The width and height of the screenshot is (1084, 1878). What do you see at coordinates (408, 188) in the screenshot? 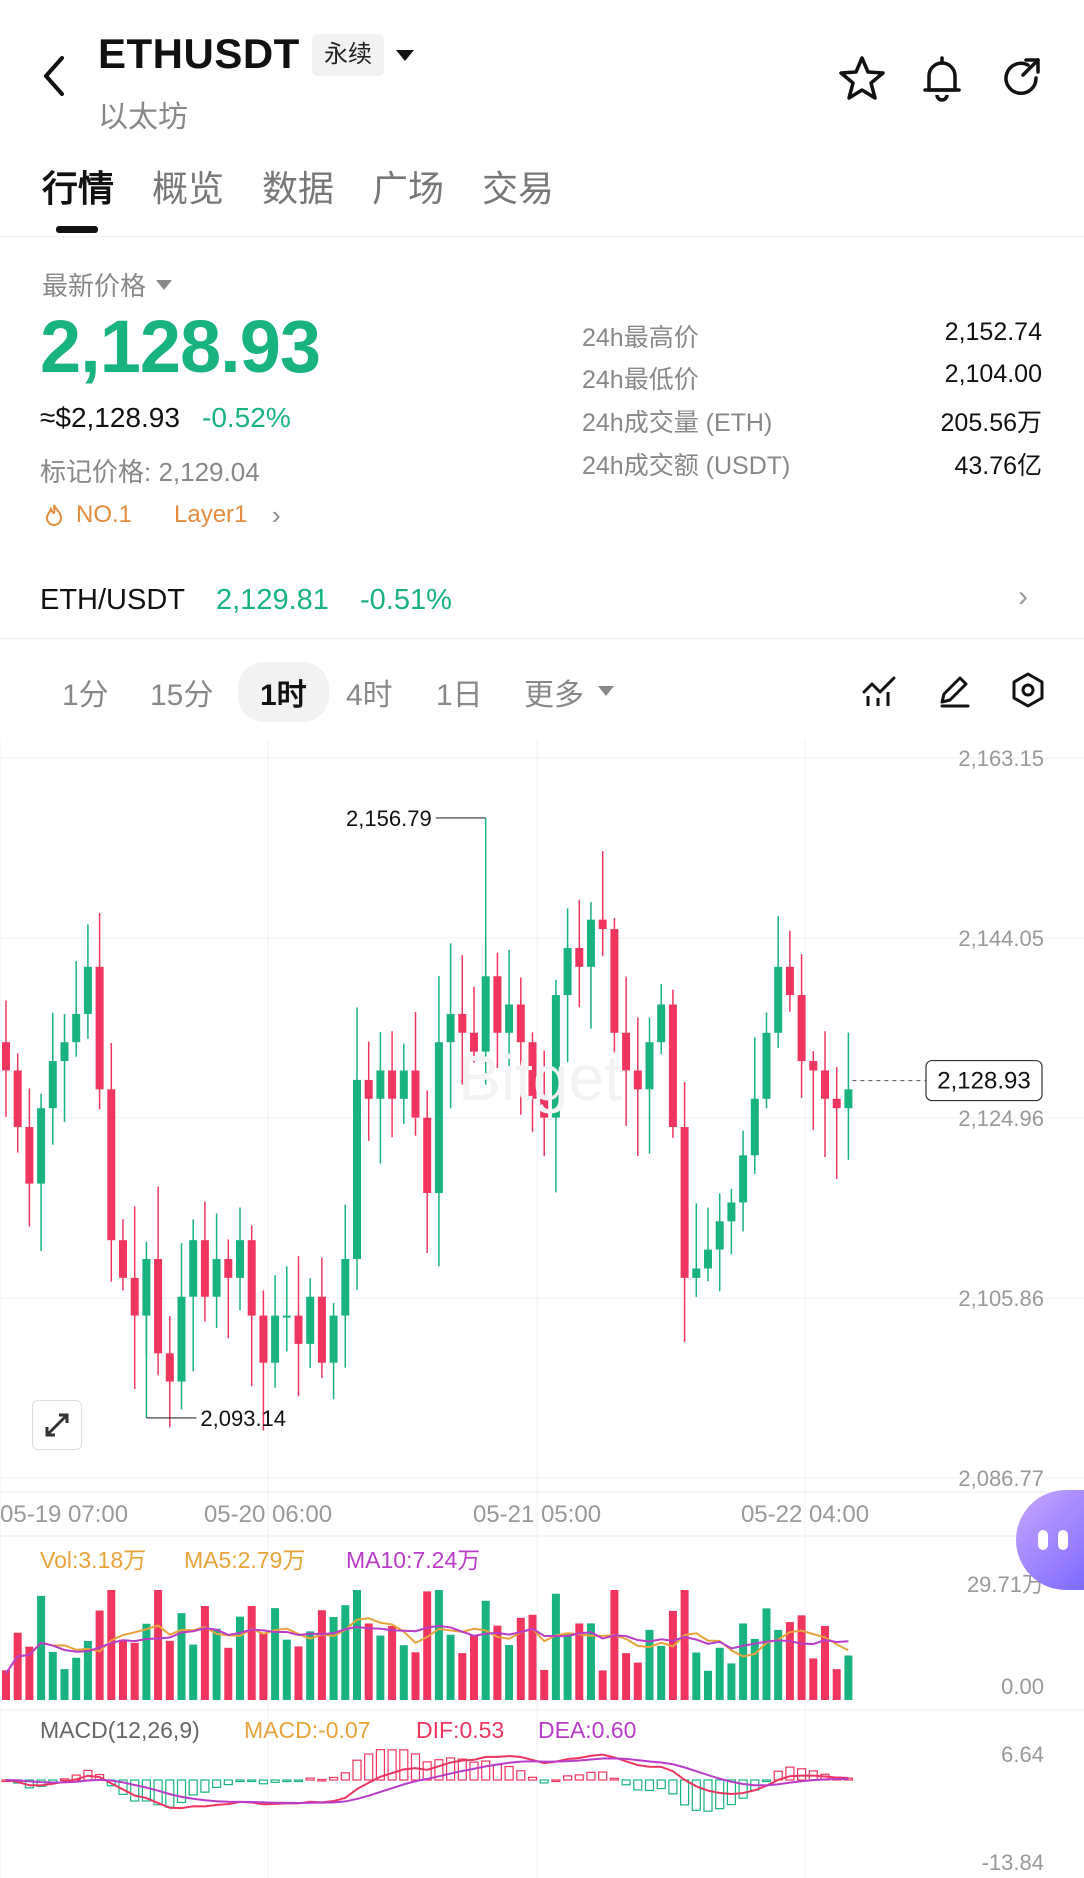
I see `tab-square: 广场` at bounding box center [408, 188].